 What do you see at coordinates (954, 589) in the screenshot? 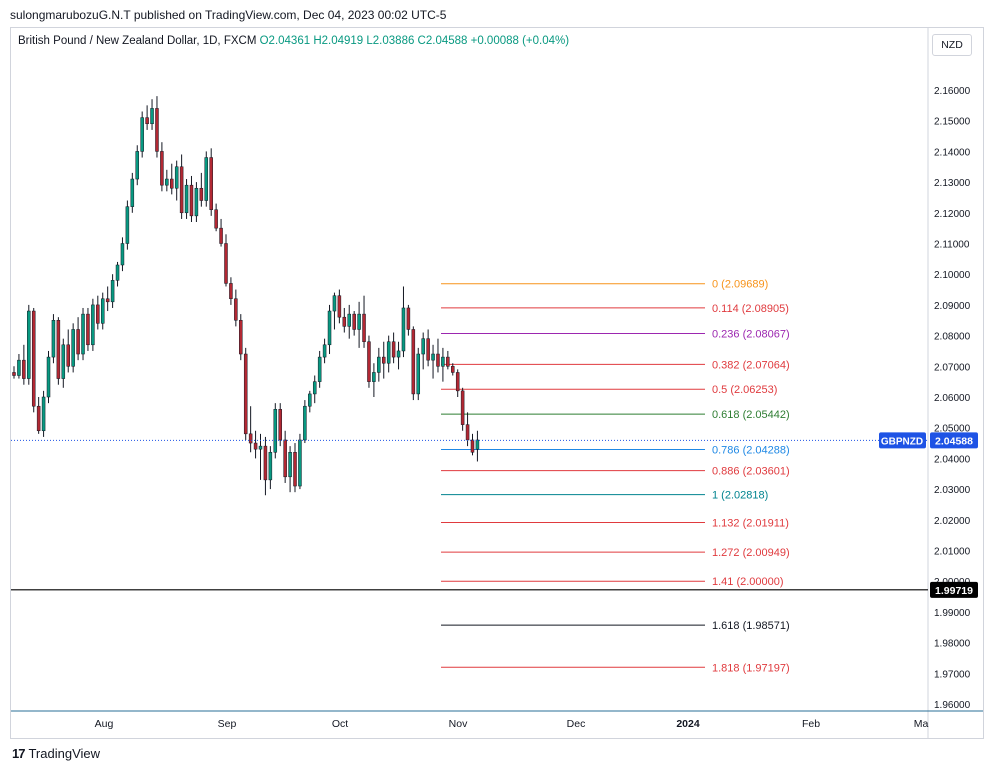
I see `horizontal-line-price-tag` at bounding box center [954, 589].